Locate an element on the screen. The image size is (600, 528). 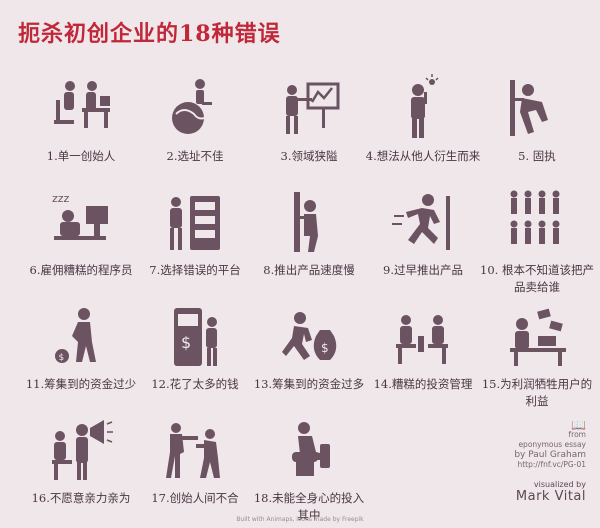
item-label: 11.筹集到的资金过少 is located at coordinates (81, 384).